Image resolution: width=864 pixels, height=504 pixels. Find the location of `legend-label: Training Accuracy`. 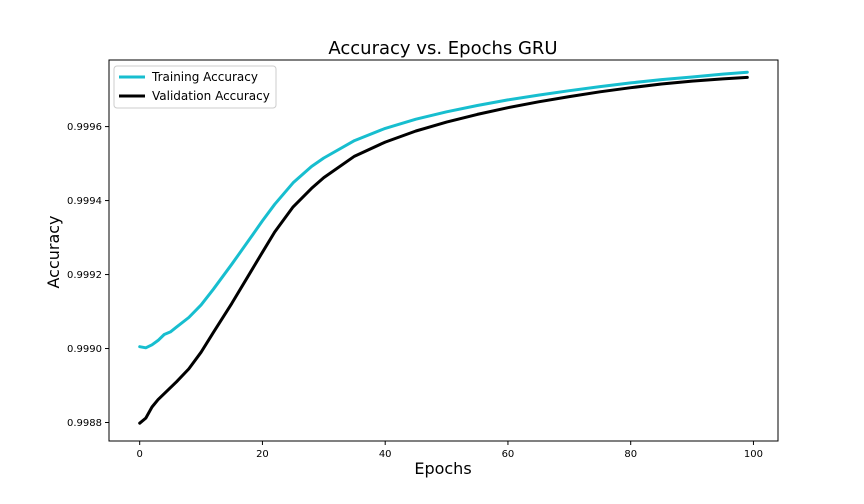

legend-label: Training Accuracy is located at coordinates (204, 77).